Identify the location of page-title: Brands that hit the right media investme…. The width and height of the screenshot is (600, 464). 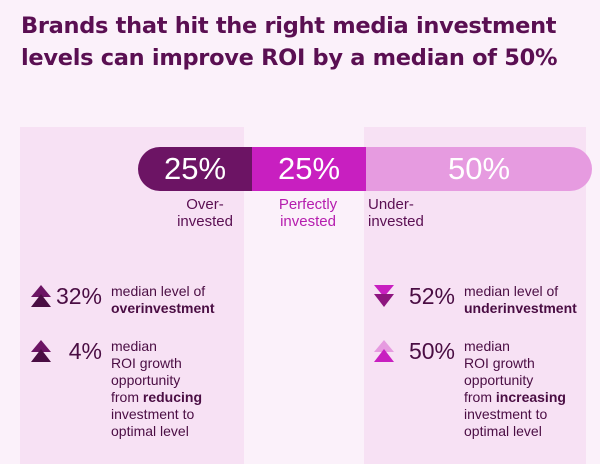
(306, 42).